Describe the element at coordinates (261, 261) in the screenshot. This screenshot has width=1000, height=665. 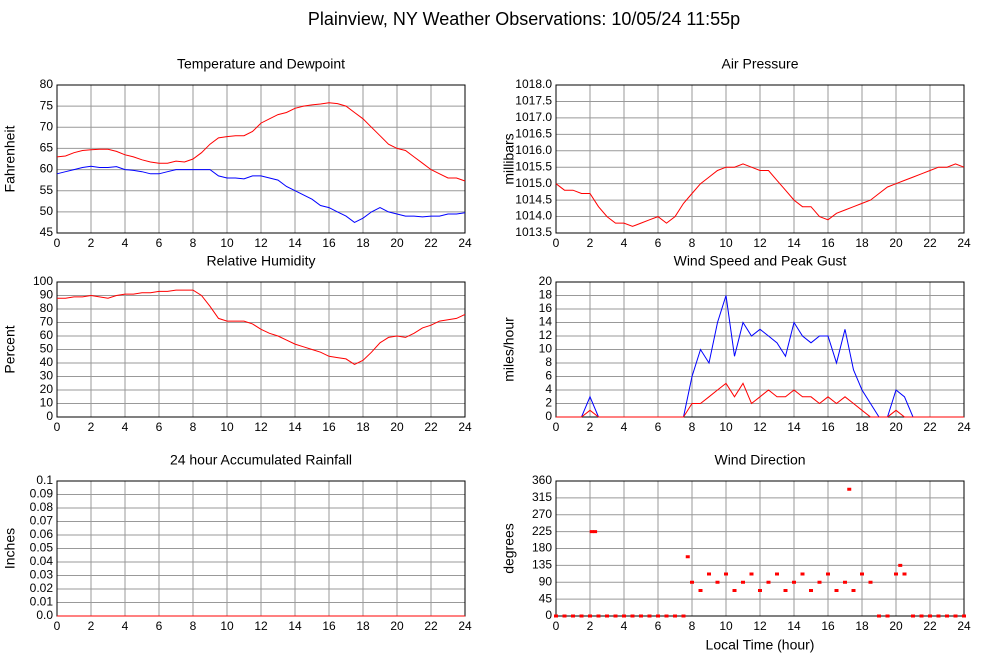
I see `chart-title: Relative Humidity` at that location.